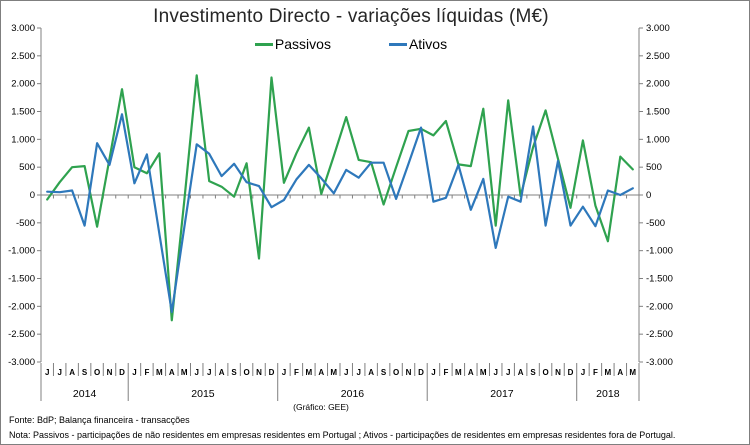 This screenshot has height=445, width=750. I want to click on y-tick-label-right: 500, so click(654, 167).